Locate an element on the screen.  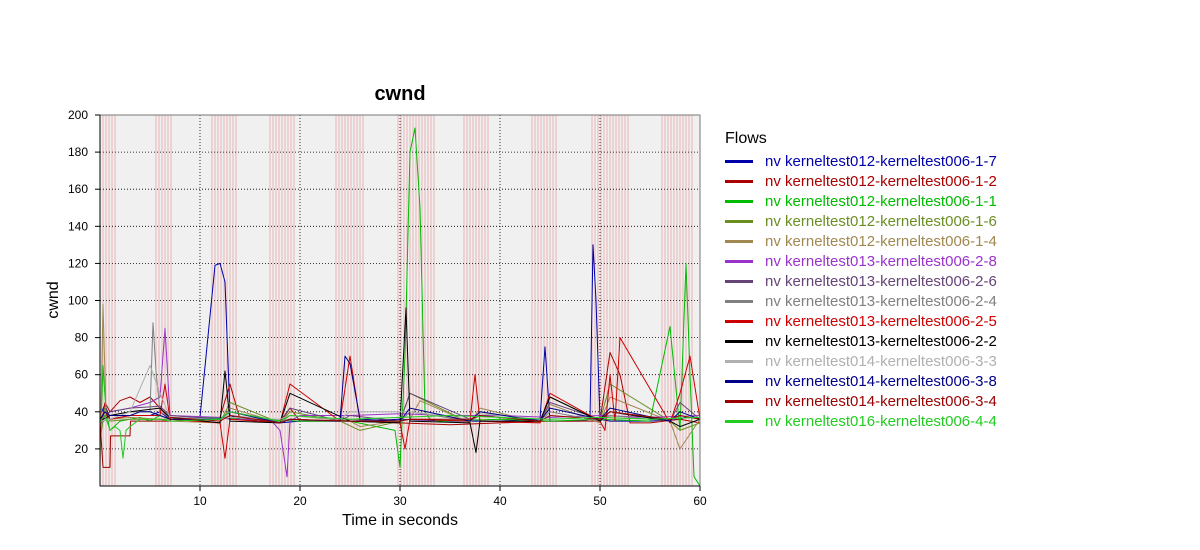
legend-label: nv kerneltest014-kerneltest006-3-4 is located at coordinates (881, 401).